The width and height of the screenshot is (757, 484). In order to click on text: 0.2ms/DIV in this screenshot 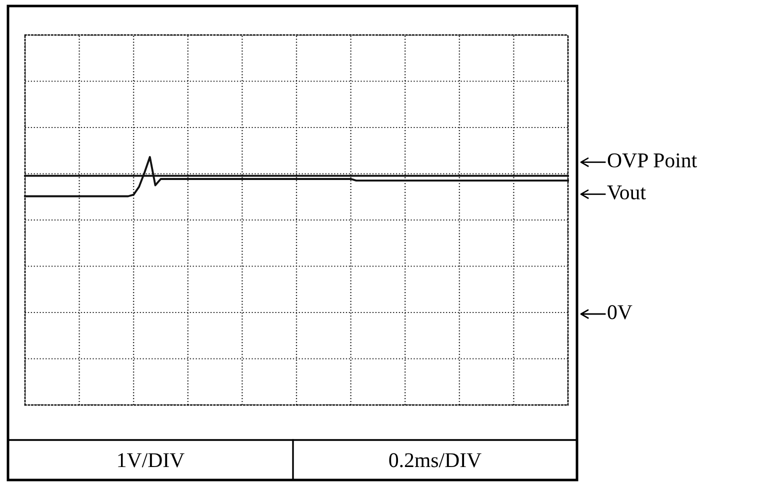, I will do `click(435, 460)`.